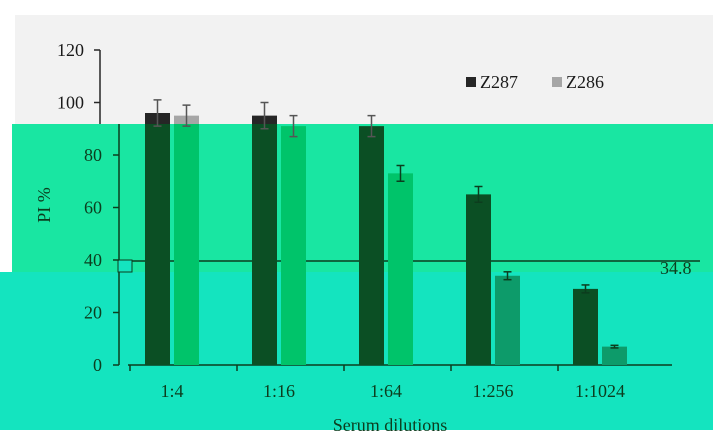 The width and height of the screenshot is (713, 443). What do you see at coordinates (44, 205) in the screenshot?
I see `y-axis-title: PI %` at bounding box center [44, 205].